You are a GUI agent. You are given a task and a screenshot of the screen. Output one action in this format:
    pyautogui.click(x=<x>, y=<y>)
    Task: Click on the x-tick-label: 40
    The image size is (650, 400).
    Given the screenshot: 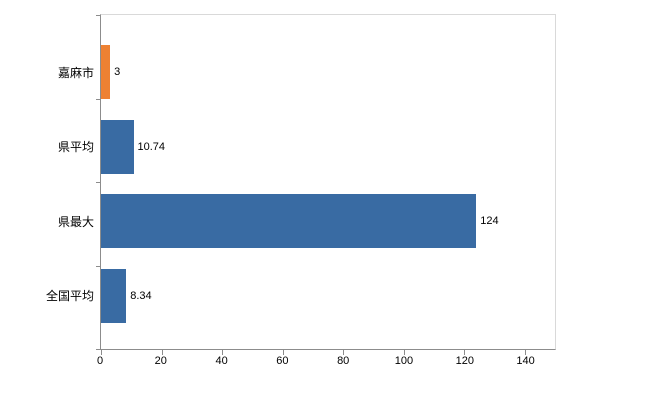 What is the action you would take?
    pyautogui.click(x=221, y=361)
    